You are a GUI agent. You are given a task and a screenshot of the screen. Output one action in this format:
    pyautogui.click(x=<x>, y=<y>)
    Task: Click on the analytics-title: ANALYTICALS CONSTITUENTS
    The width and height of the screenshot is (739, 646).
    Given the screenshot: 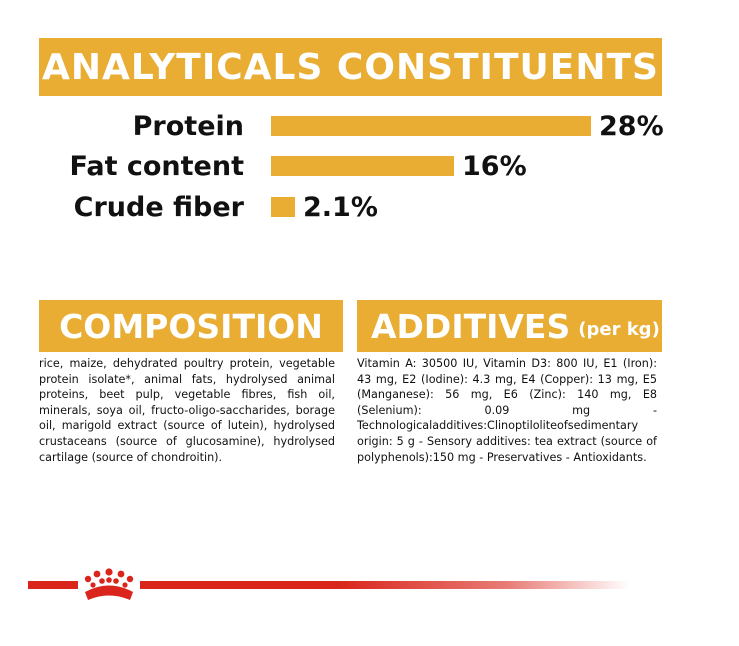 What is the action you would take?
    pyautogui.click(x=350, y=67)
    